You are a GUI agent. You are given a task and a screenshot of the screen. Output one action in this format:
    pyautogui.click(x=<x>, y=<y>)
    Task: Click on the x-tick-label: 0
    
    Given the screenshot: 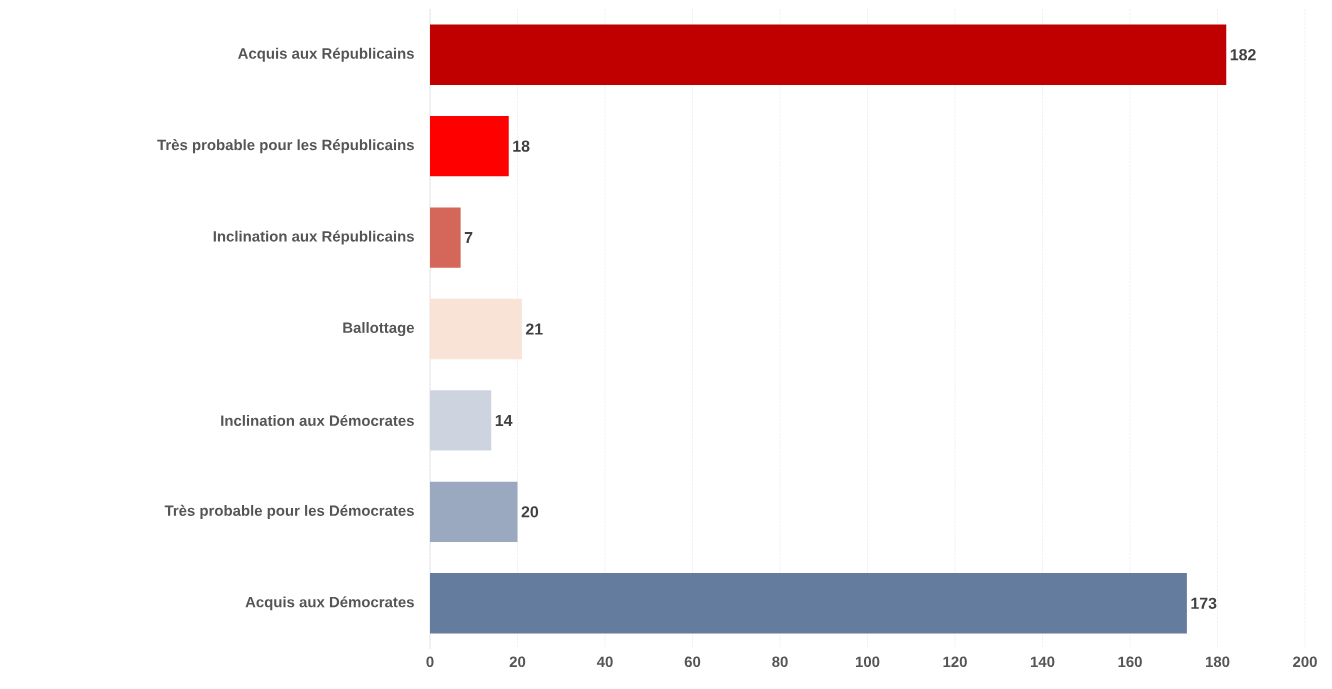 What is the action you would take?
    pyautogui.click(x=430, y=662)
    